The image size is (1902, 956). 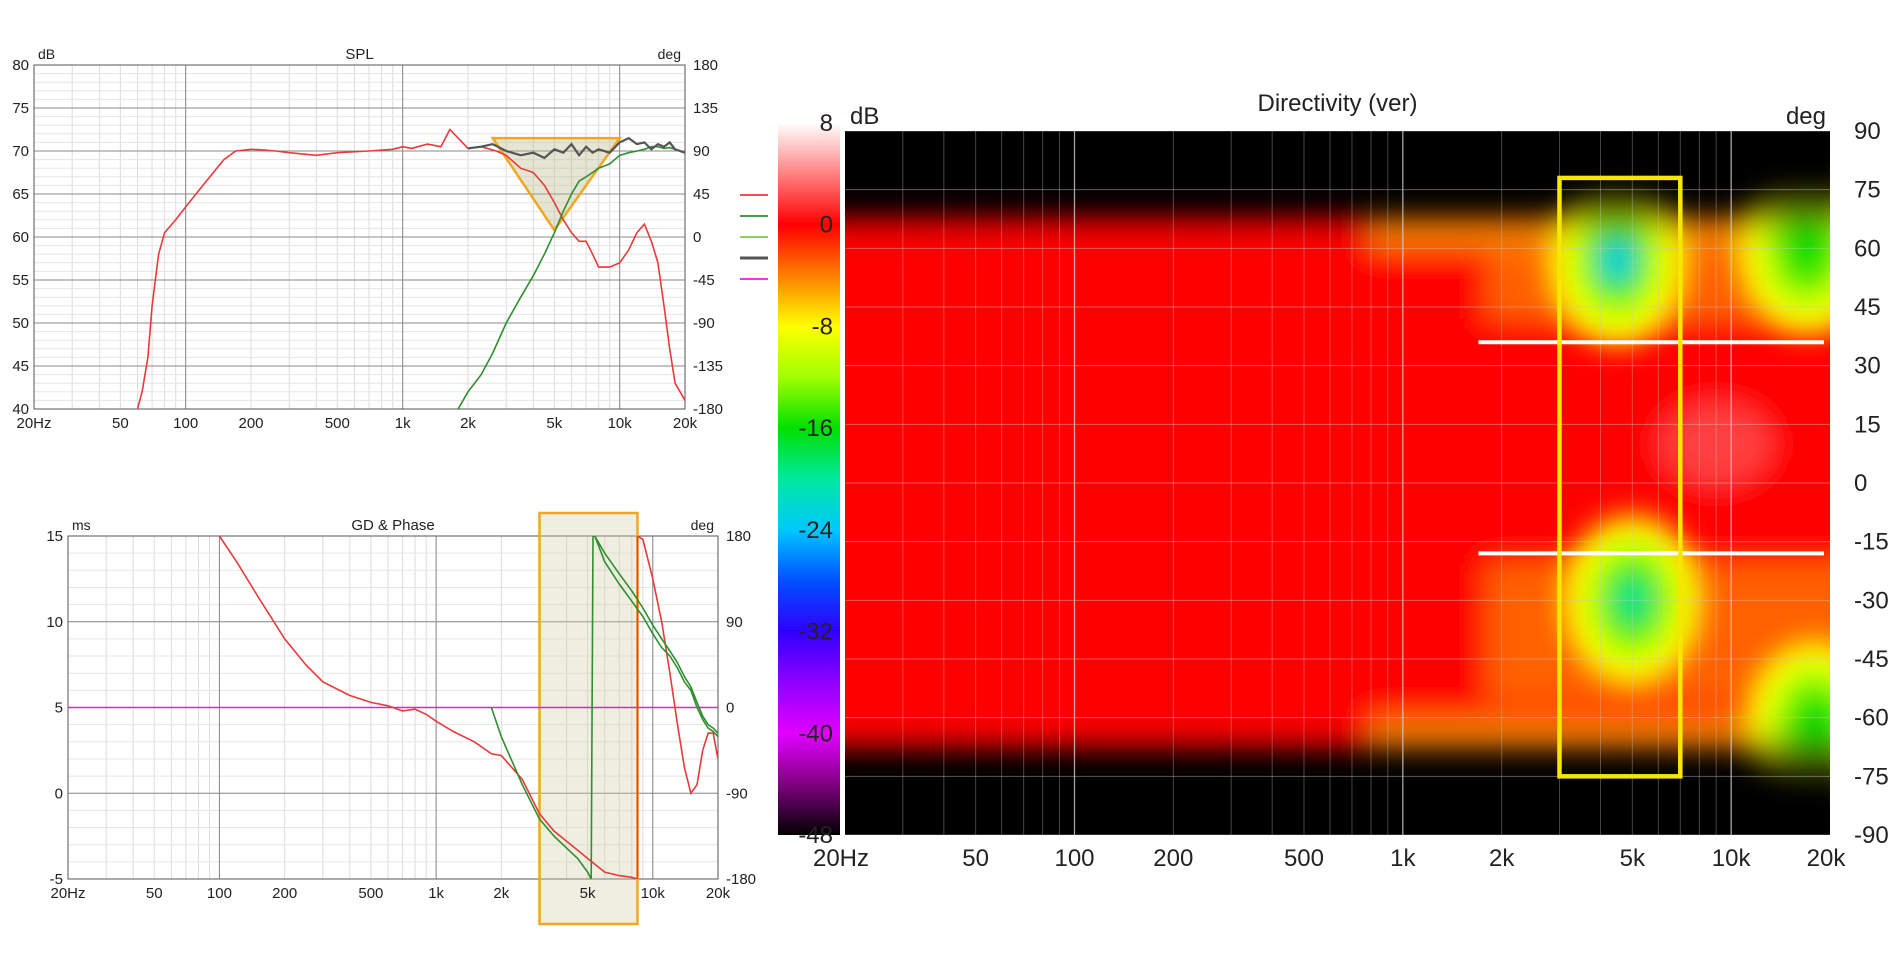 I want to click on y-tick-label: -5, so click(x=56, y=879).